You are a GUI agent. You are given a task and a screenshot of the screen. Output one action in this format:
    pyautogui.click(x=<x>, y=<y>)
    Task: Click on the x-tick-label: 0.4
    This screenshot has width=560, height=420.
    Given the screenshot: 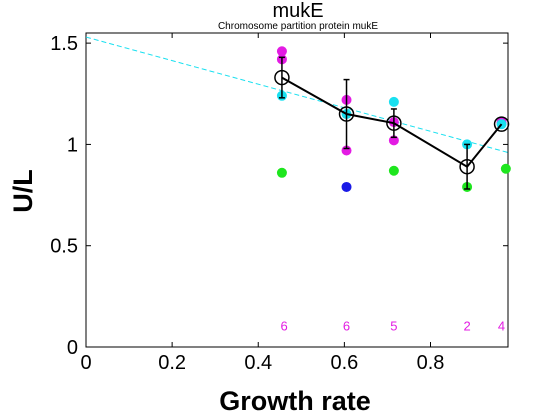 What is the action you would take?
    pyautogui.click(x=258, y=363)
    